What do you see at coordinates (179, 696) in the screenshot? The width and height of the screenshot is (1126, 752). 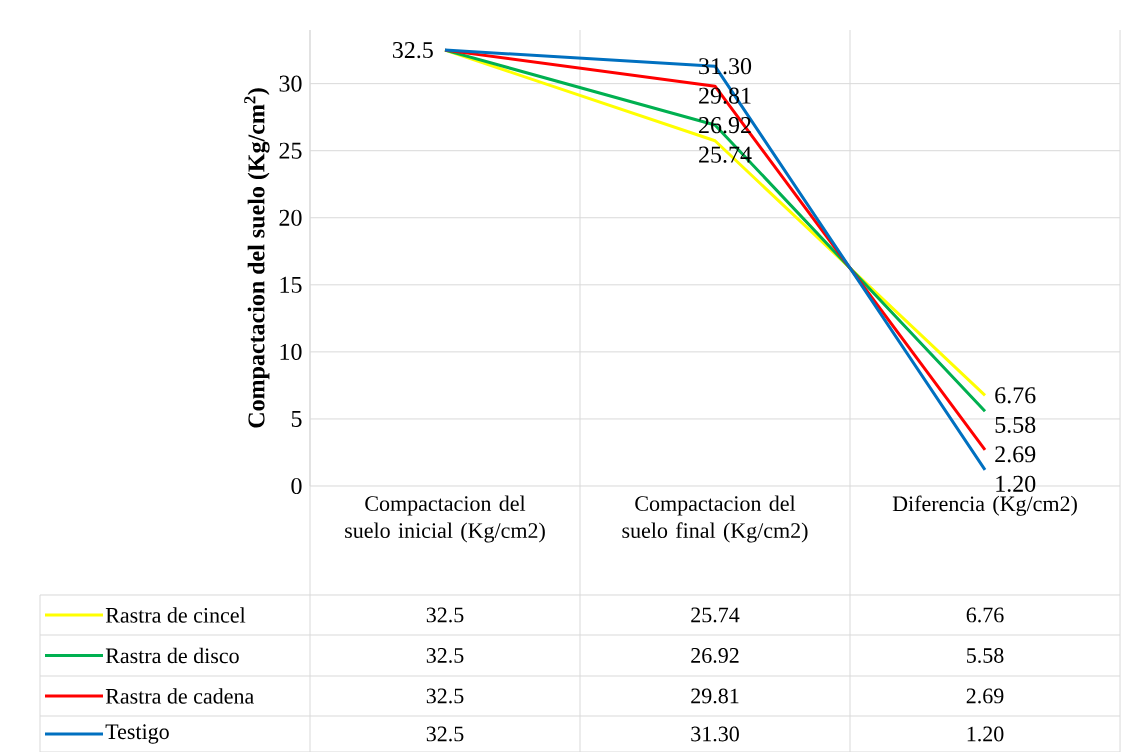 I see `legend-label: Rastra de cadena` at bounding box center [179, 696].